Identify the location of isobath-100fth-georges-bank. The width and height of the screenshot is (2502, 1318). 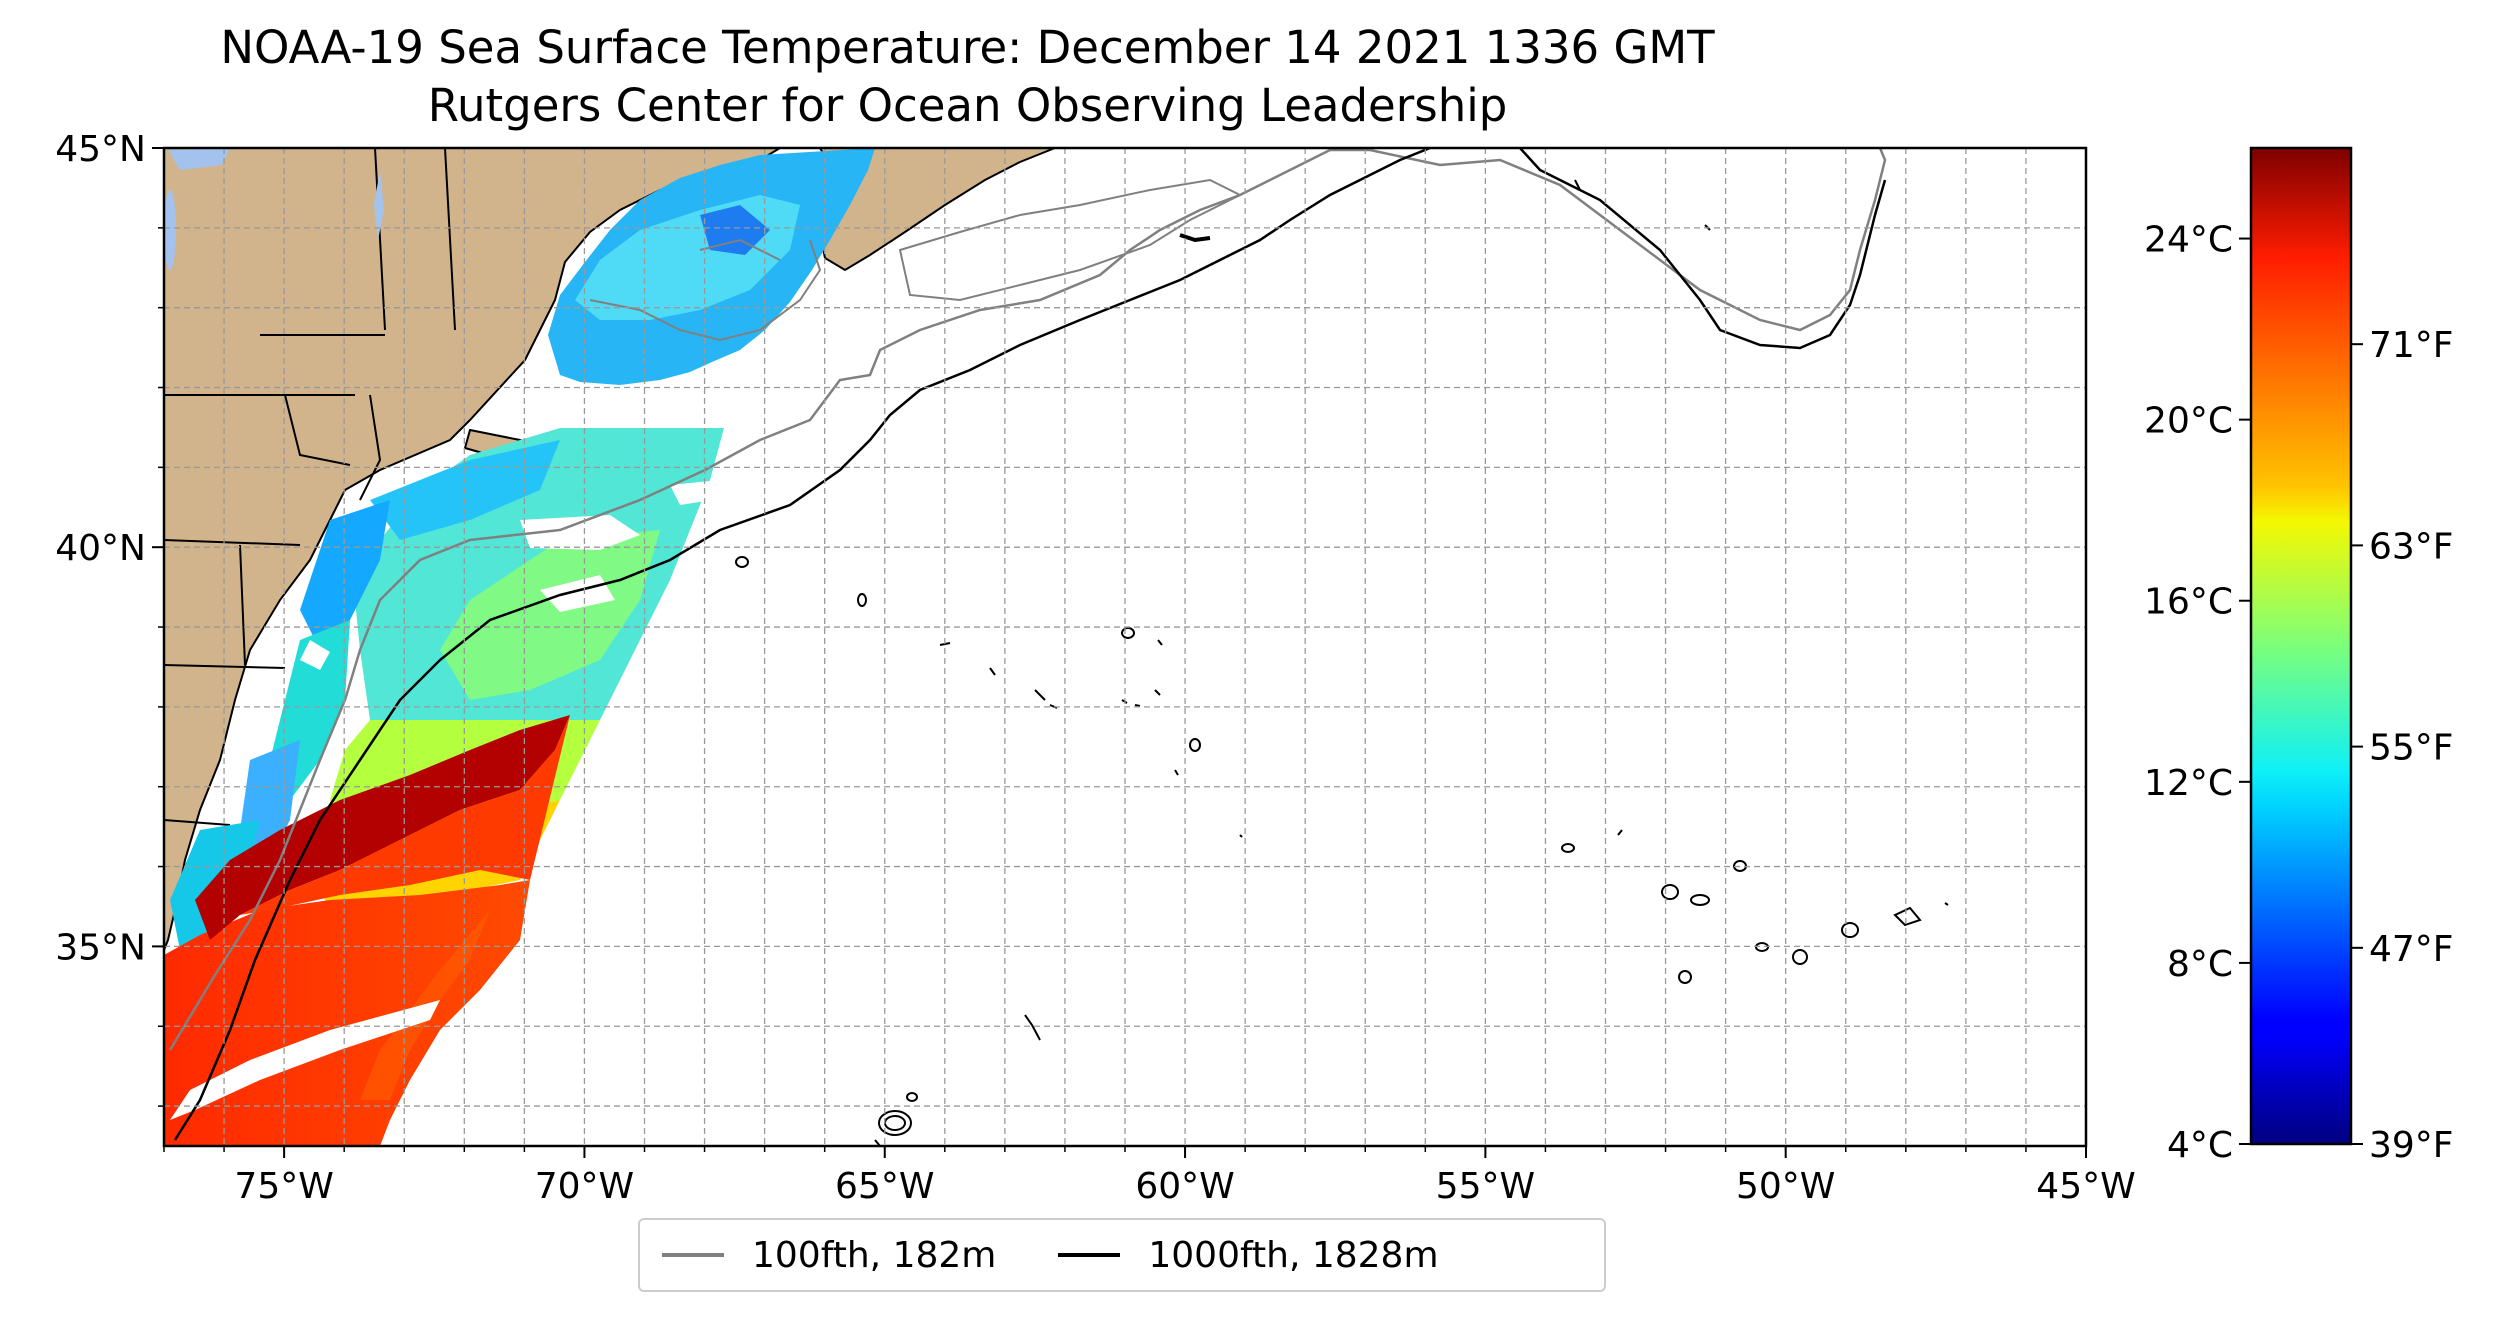
(1070, 240).